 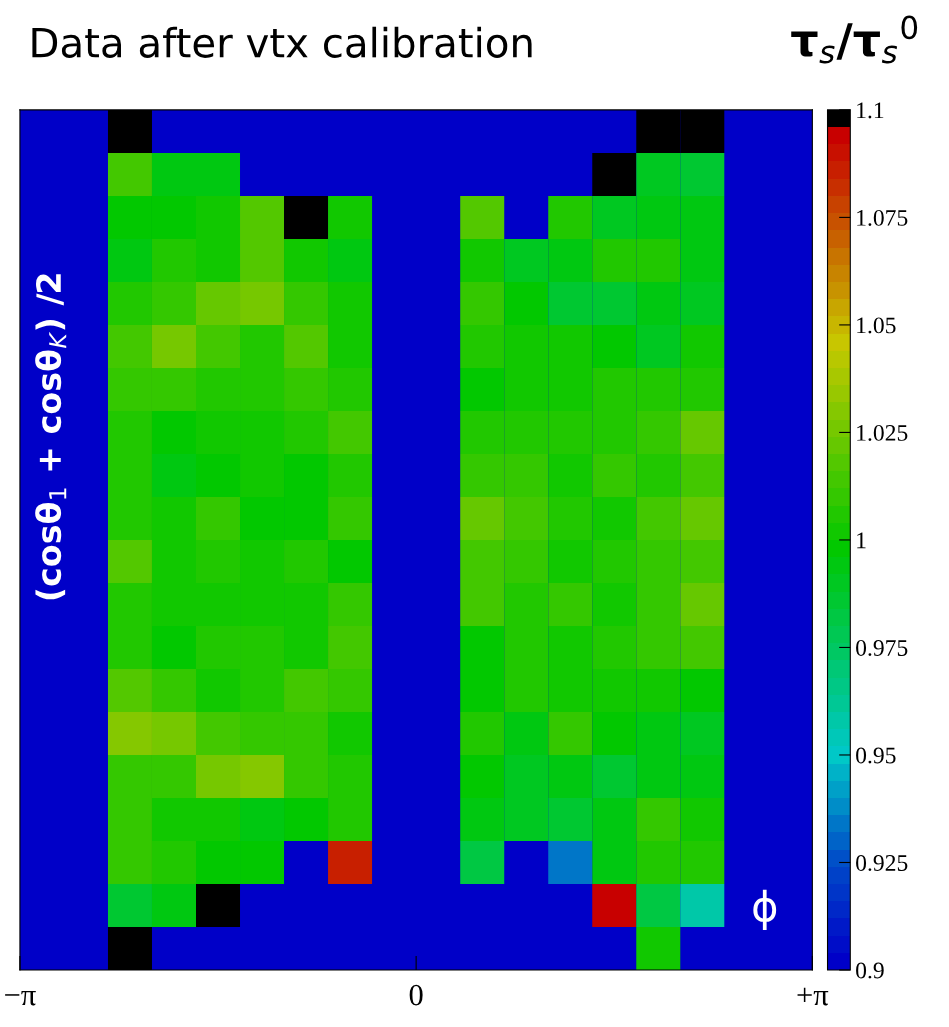 What do you see at coordinates (882, 432) in the screenshot?
I see `color-bar-label: 1.025` at bounding box center [882, 432].